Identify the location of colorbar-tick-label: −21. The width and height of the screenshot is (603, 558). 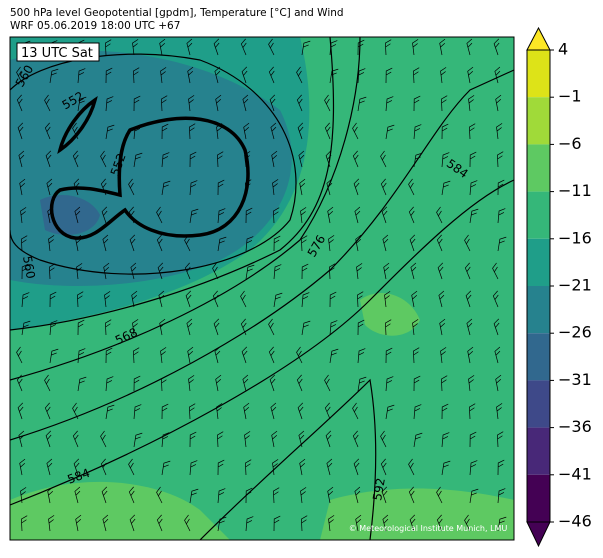
(575, 285).